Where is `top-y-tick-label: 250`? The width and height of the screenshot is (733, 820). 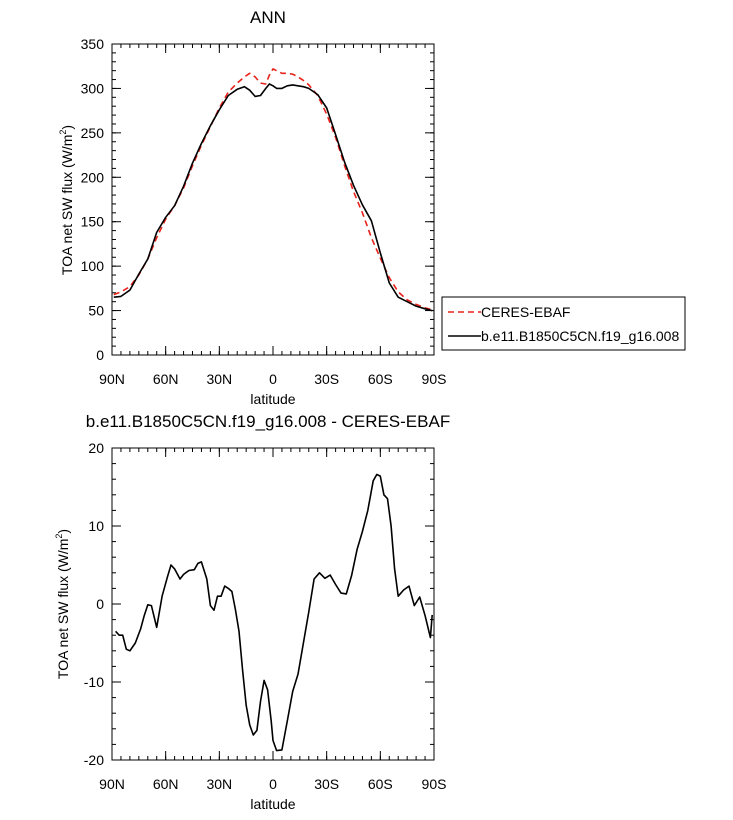
top-y-tick-label: 250 is located at coordinates (93, 133).